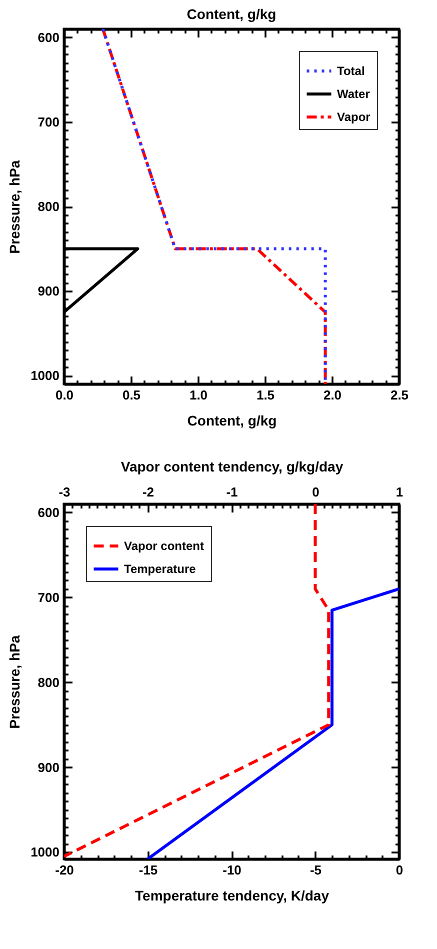 The image size is (437, 949). What do you see at coordinates (232, 420) in the screenshot?
I see `x-axis-title: Content, g/kg` at bounding box center [232, 420].